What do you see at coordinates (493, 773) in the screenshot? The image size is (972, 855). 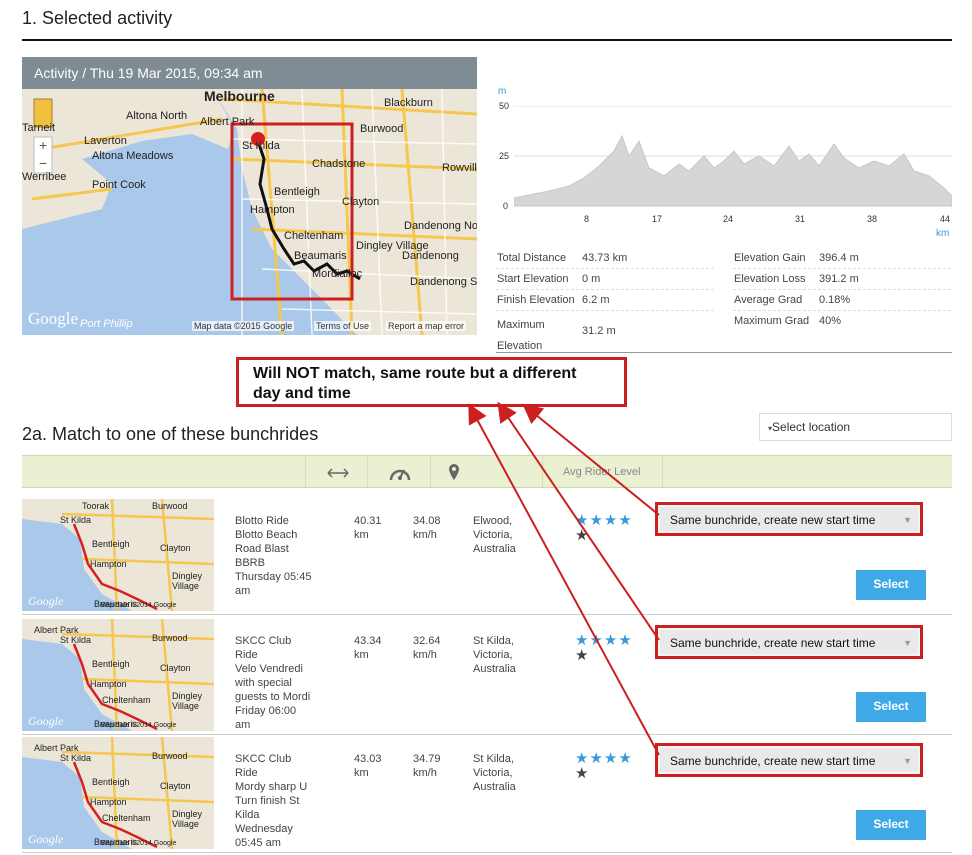 I see `ride-location-line: Victoria,` at bounding box center [493, 773].